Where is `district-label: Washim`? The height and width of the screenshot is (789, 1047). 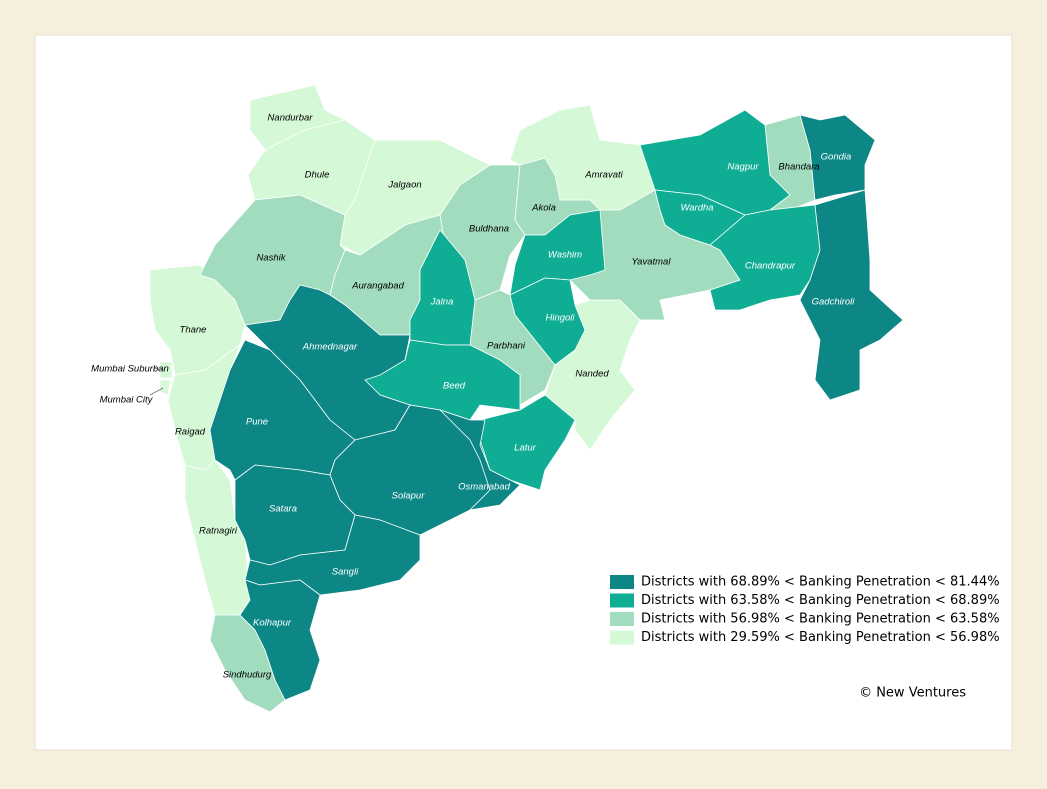 district-label: Washim is located at coordinates (565, 255).